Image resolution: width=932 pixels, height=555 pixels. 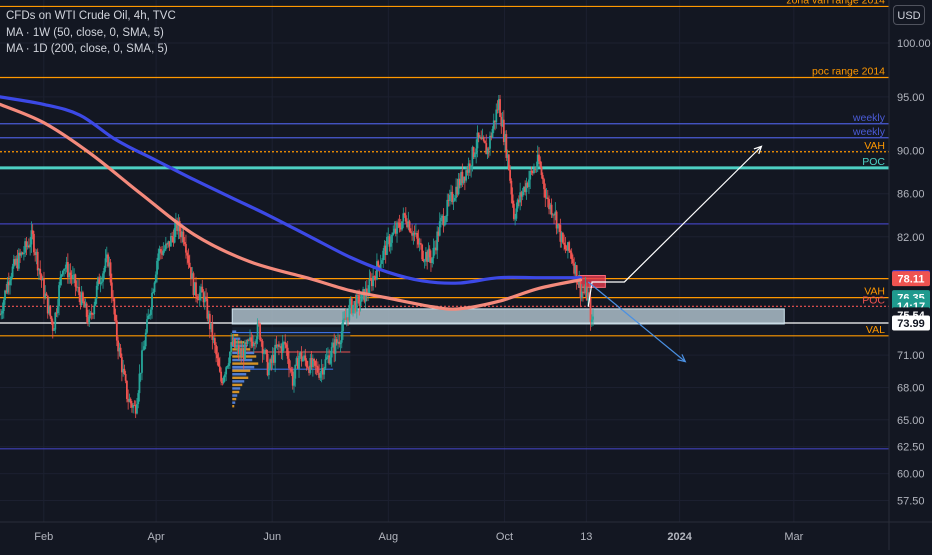 I want to click on symbol-title: CFDs on WTI Crude Oil, 4h, TVC, so click(x=91, y=16).